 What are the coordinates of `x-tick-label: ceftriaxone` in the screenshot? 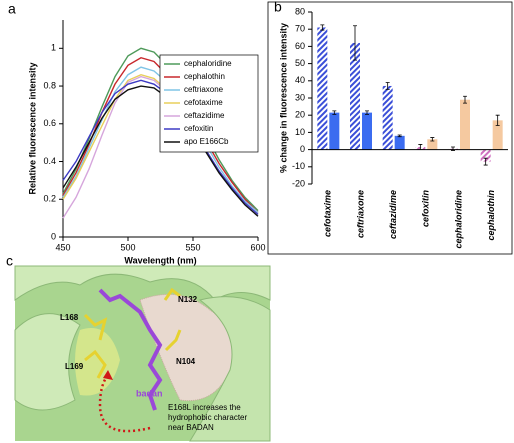 It's located at (360, 214).